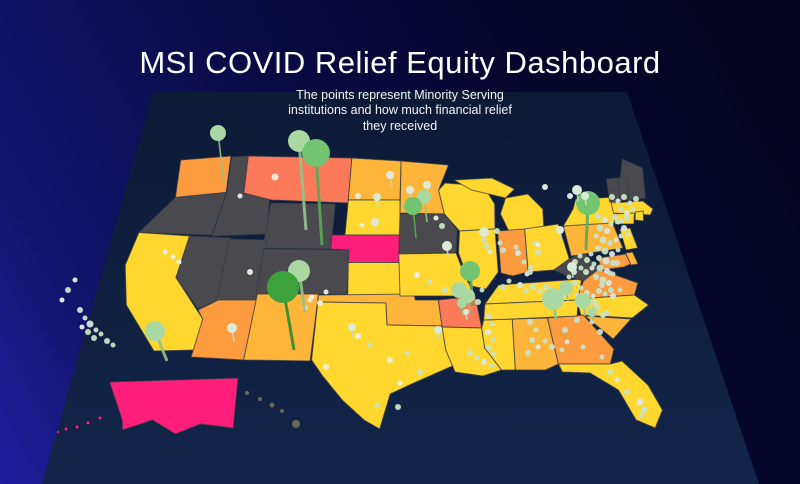 The image size is (800, 484). Describe the element at coordinates (608, 327) in the screenshot. I see `state-SC` at that location.